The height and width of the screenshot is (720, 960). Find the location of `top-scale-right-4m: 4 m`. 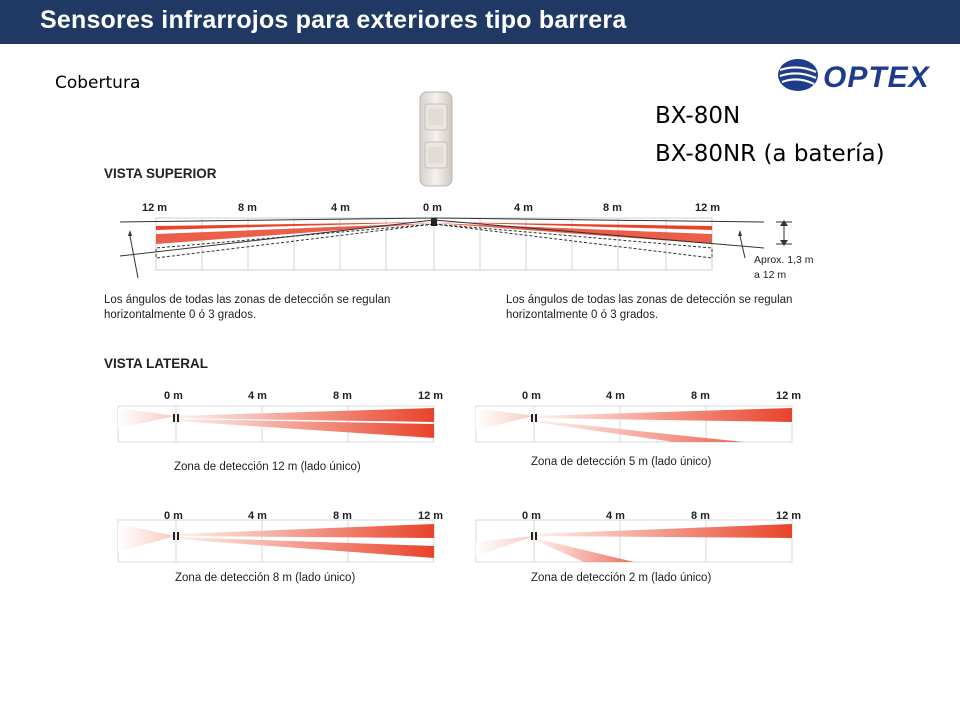

top-scale-right-4m: 4 m is located at coordinates (523, 208).